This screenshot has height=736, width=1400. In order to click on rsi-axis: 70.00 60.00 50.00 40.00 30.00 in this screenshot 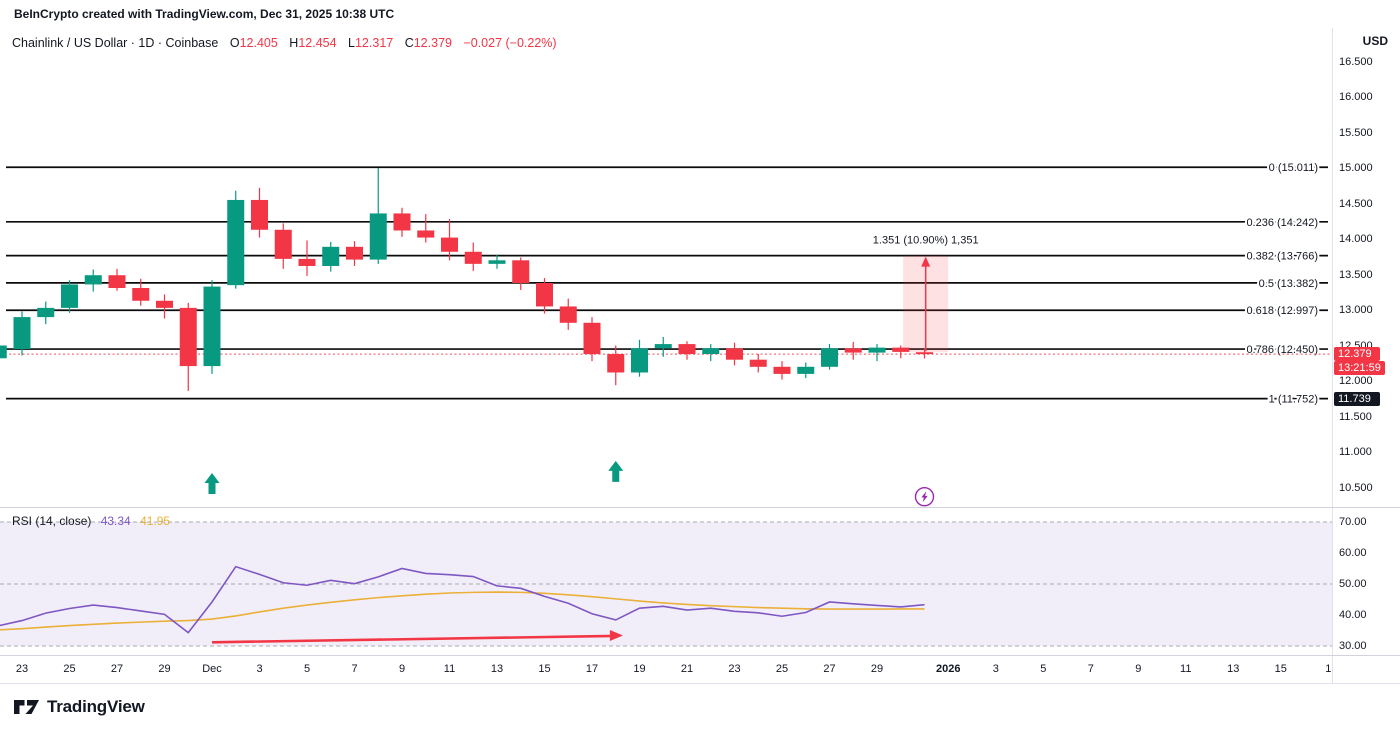, I will do `click(1366, 581)`.